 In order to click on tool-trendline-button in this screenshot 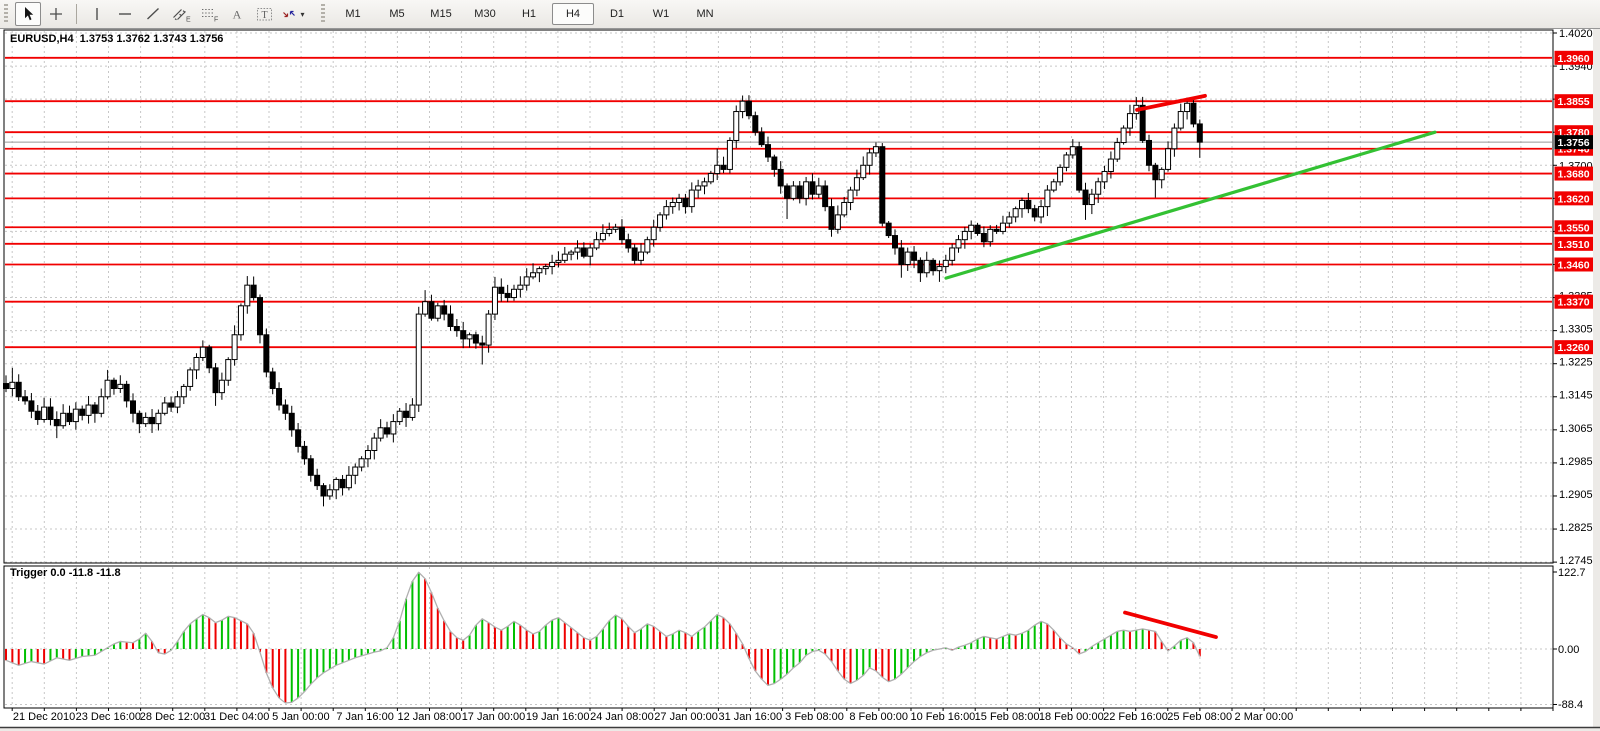, I will do `click(153, 14)`.